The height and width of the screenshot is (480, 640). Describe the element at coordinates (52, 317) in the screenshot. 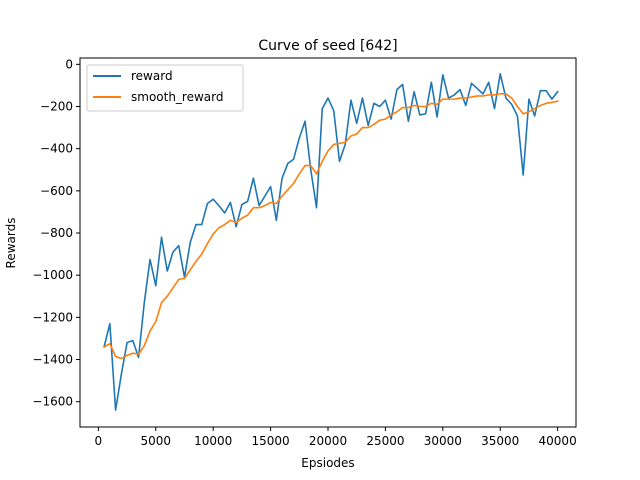

I see `y-tick-label: −1200` at that location.